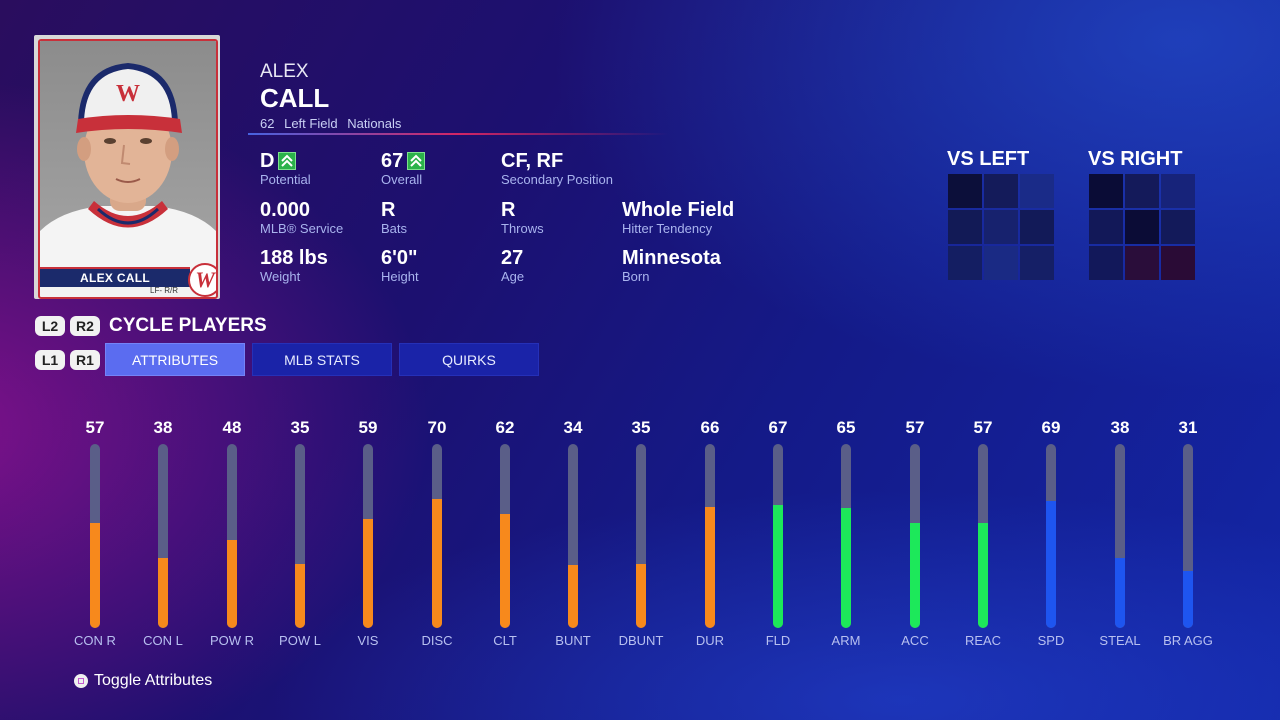  Describe the element at coordinates (95, 538) in the screenshot. I see `attribute-bar: 57 CON R` at that location.